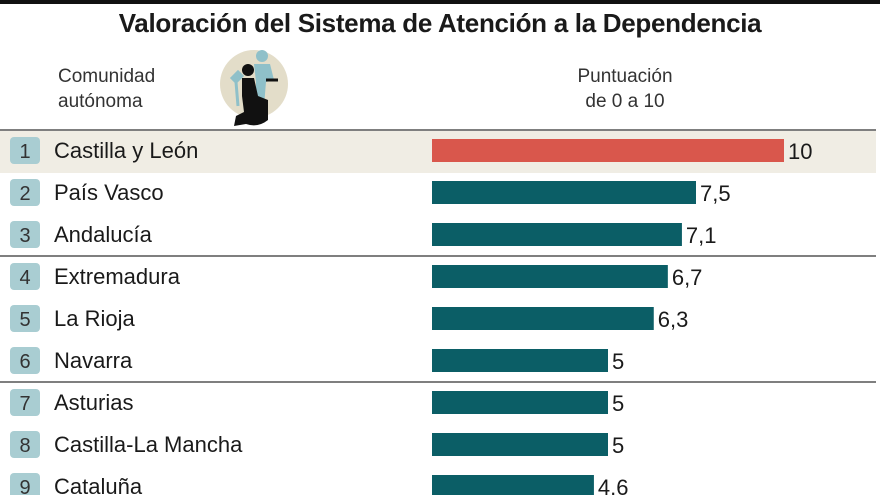 This screenshot has height=495, width=880. Describe the element at coordinates (673, 319) in the screenshot. I see `value-label: 6,3` at that location.